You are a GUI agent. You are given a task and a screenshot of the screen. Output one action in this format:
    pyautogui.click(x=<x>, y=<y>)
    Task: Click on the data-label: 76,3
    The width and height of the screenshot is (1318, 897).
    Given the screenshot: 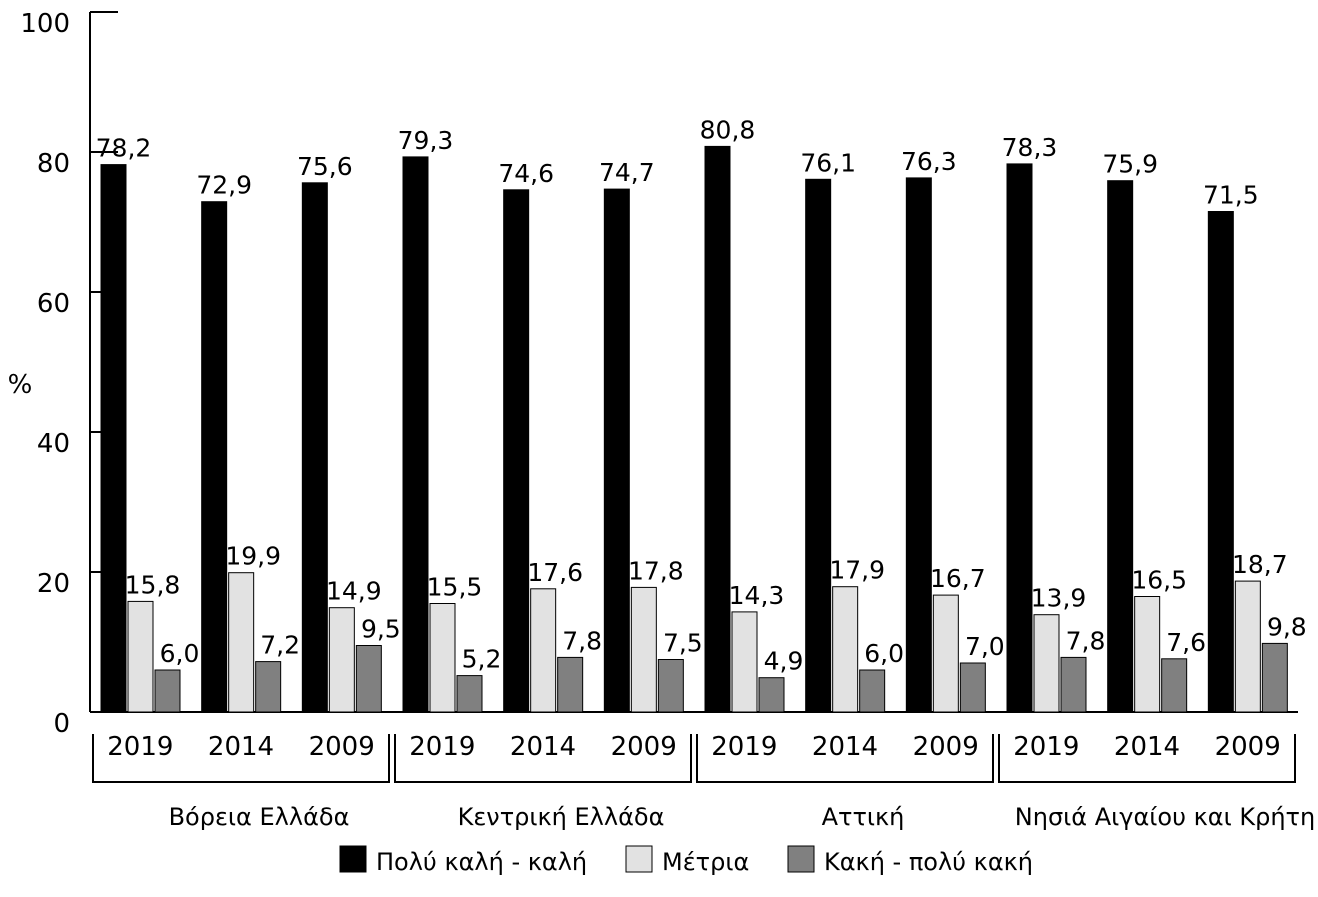 What is the action you would take?
    pyautogui.click(x=929, y=161)
    